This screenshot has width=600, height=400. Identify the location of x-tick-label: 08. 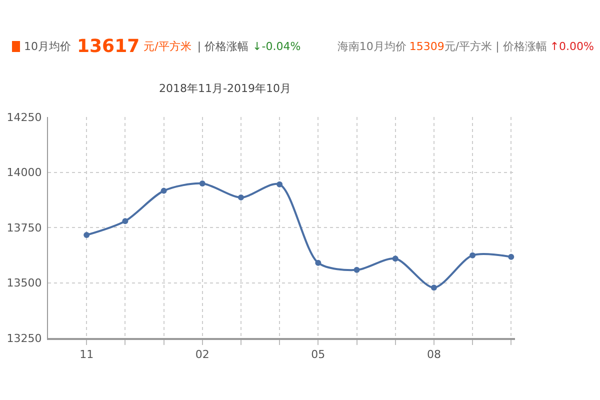
(433, 355).